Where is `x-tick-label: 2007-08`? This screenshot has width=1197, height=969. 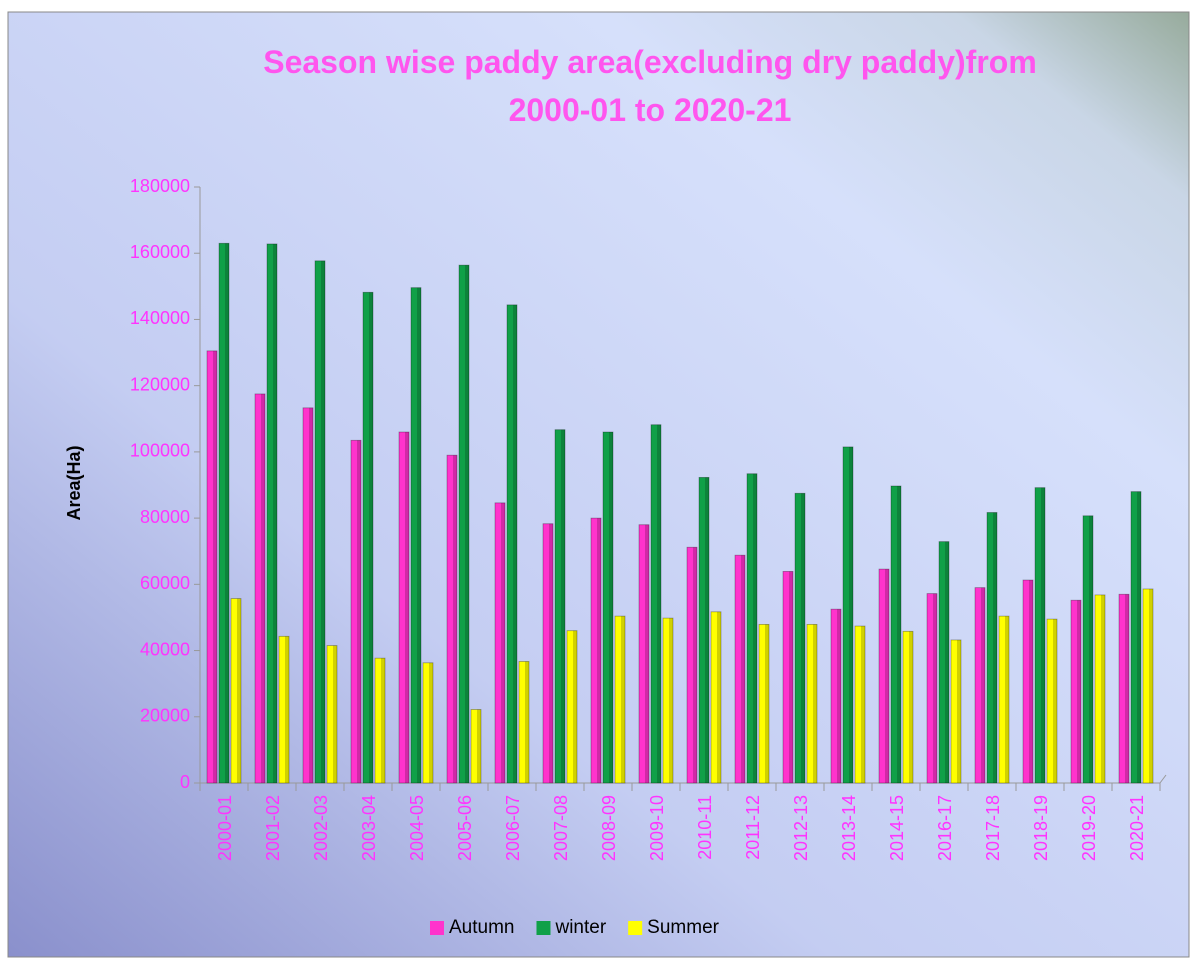
x-tick-label: 2007-08 is located at coordinates (561, 828).